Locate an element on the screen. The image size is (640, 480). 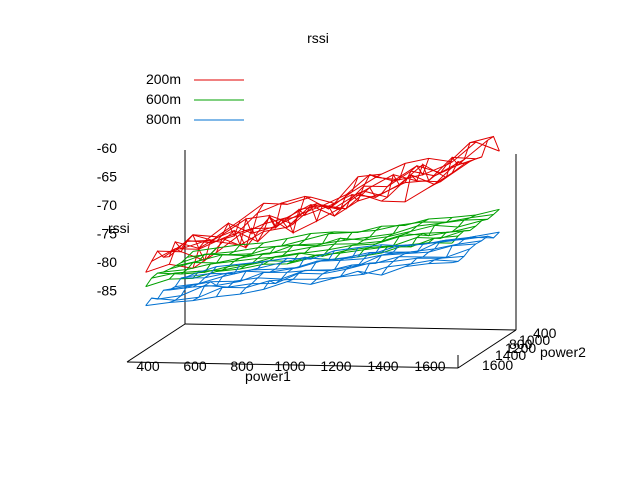
legend: 200m 600m 800m is located at coordinates (195, 99).